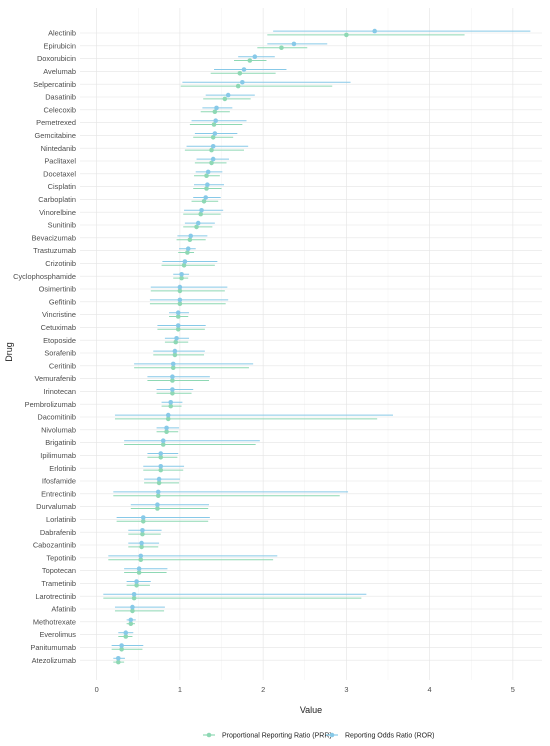 This screenshot has height=746, width=550. I want to click on ror-point-cyclophosphamide, so click(181, 274).